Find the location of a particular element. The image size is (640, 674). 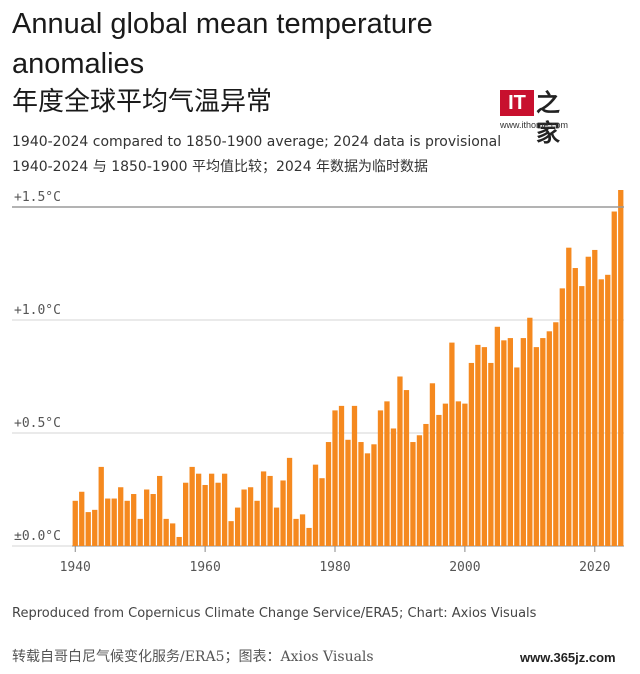

watermark: www.365jz.com is located at coordinates (568, 657).